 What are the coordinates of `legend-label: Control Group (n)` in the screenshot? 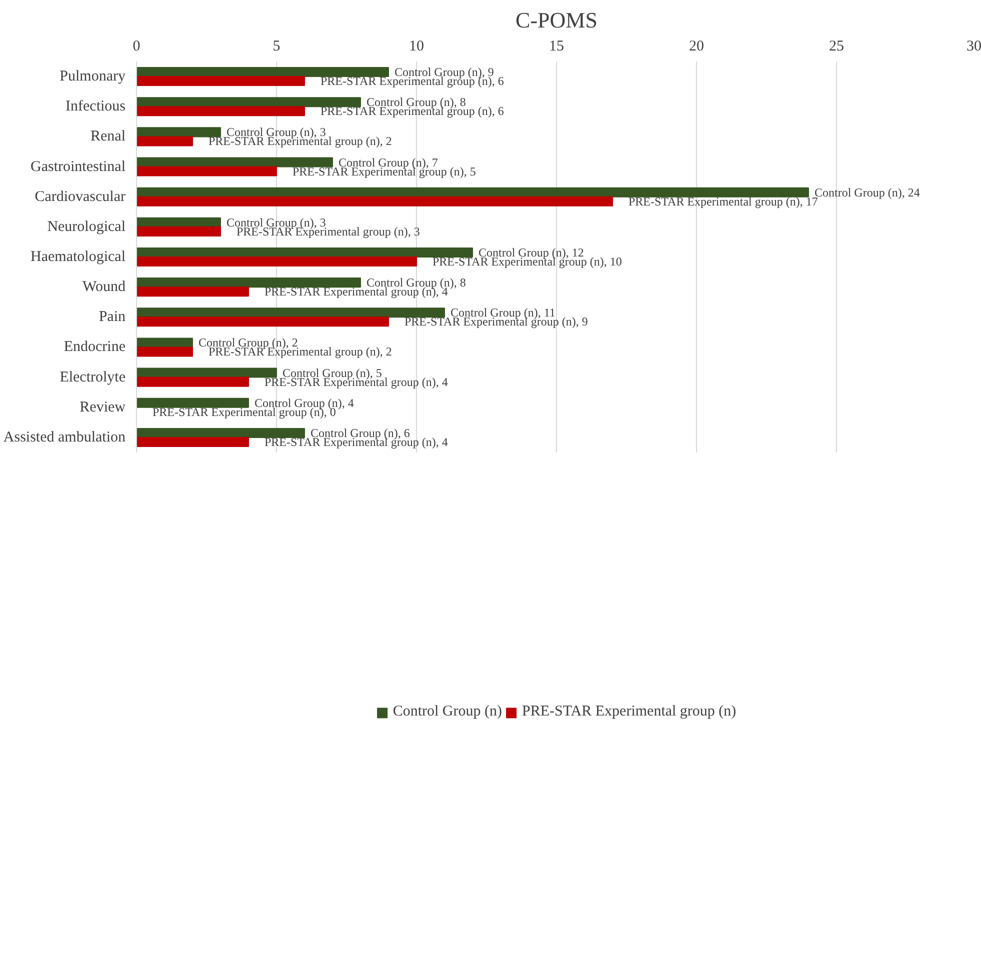 It's located at (447, 712).